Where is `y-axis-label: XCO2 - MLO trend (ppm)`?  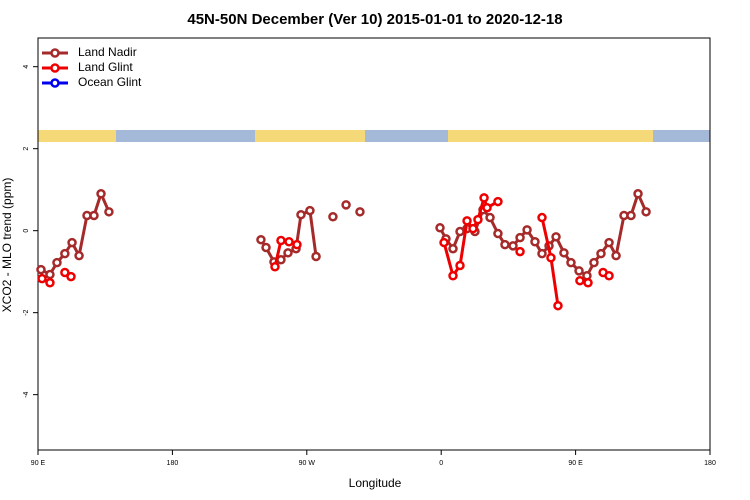 y-axis-label: XCO2 - MLO trend (ppm) is located at coordinates (7, 245).